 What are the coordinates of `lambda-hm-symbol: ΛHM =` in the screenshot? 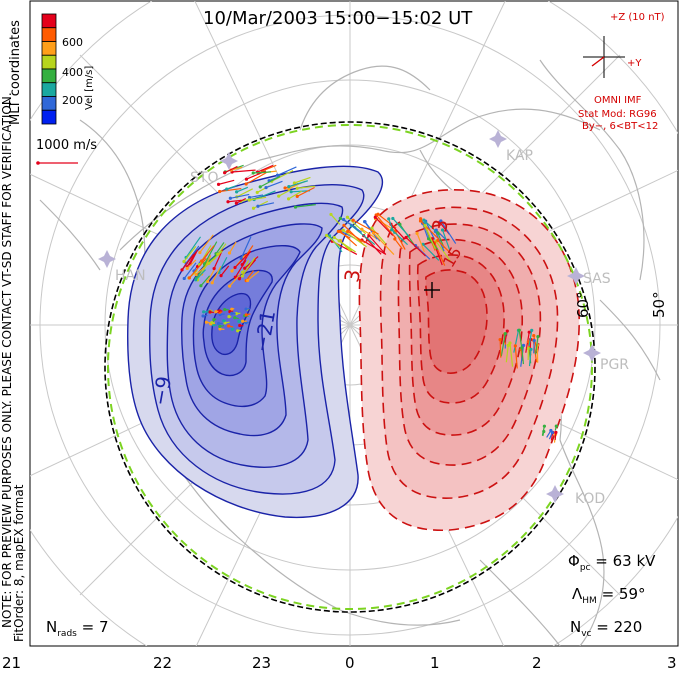 It's located at (595, 595).